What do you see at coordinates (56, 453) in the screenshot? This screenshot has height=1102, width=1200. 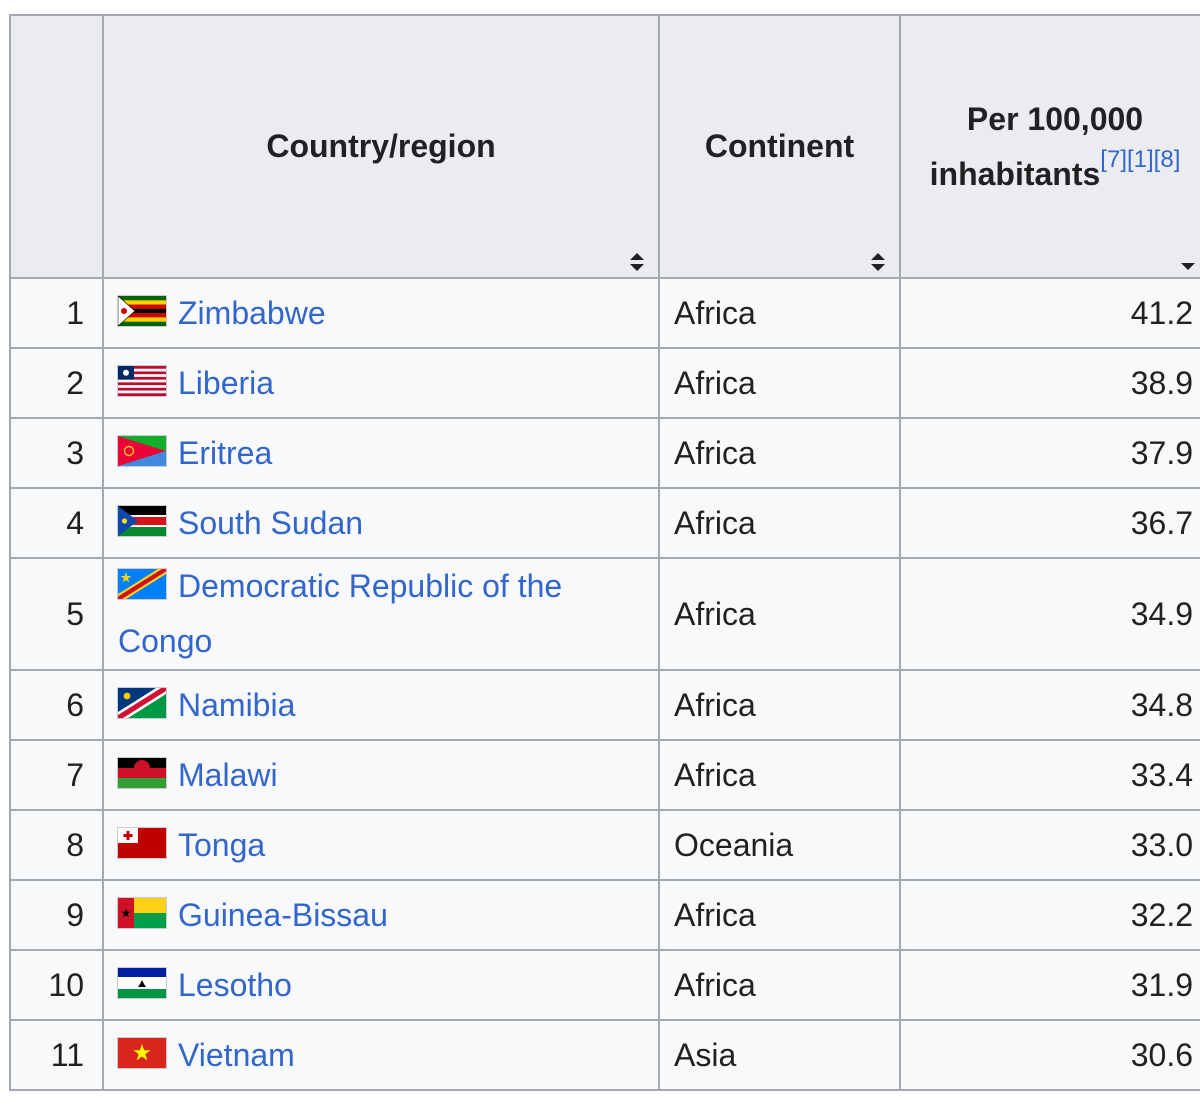 I see `rank-cell: 3` at bounding box center [56, 453].